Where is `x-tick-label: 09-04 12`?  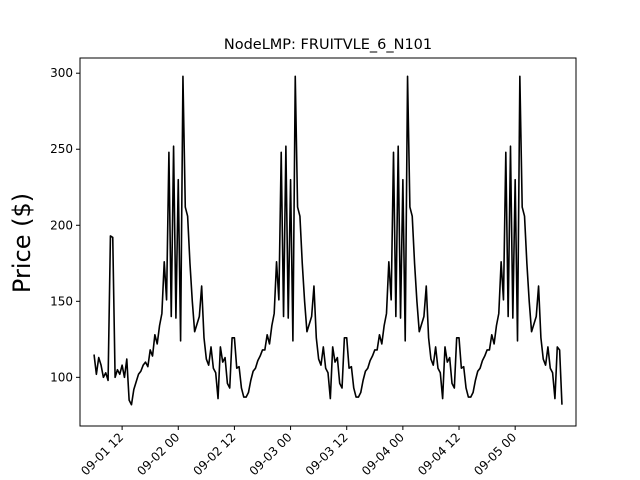 x-tick-label: 09-04 12 is located at coordinates (439, 454).